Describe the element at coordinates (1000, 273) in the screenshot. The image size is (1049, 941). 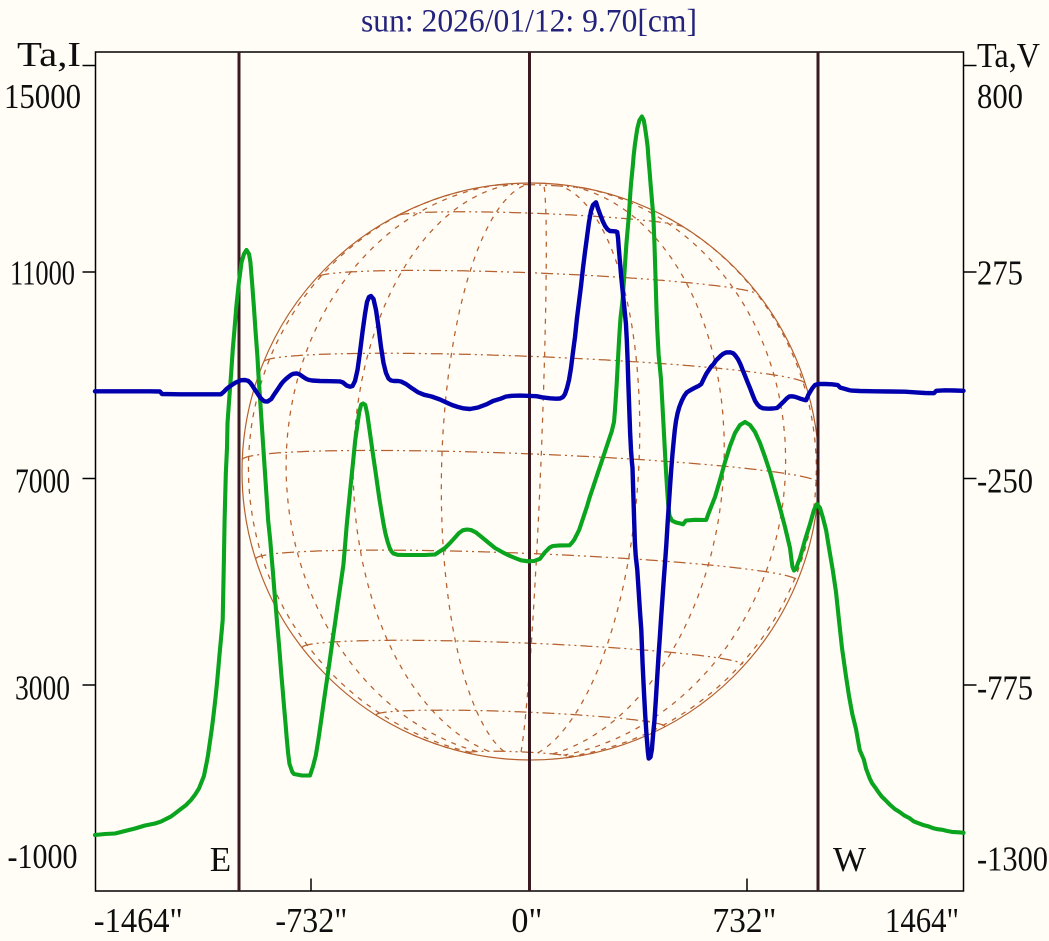
I see `svg-text: 275` at that location.